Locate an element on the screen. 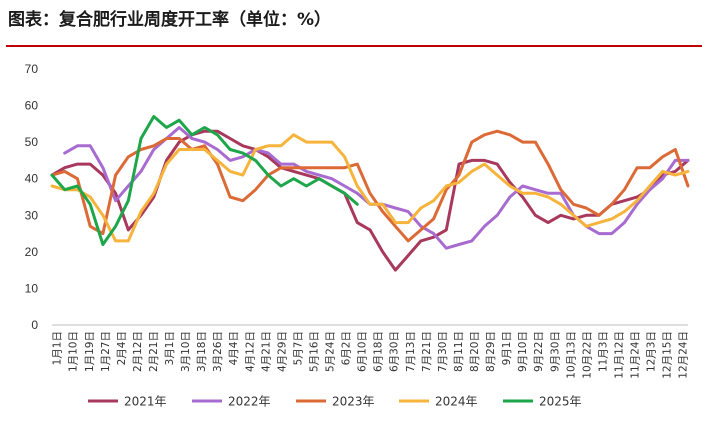 The width and height of the screenshot is (709, 421). x-tick-label: 5月16日 is located at coordinates (314, 351).